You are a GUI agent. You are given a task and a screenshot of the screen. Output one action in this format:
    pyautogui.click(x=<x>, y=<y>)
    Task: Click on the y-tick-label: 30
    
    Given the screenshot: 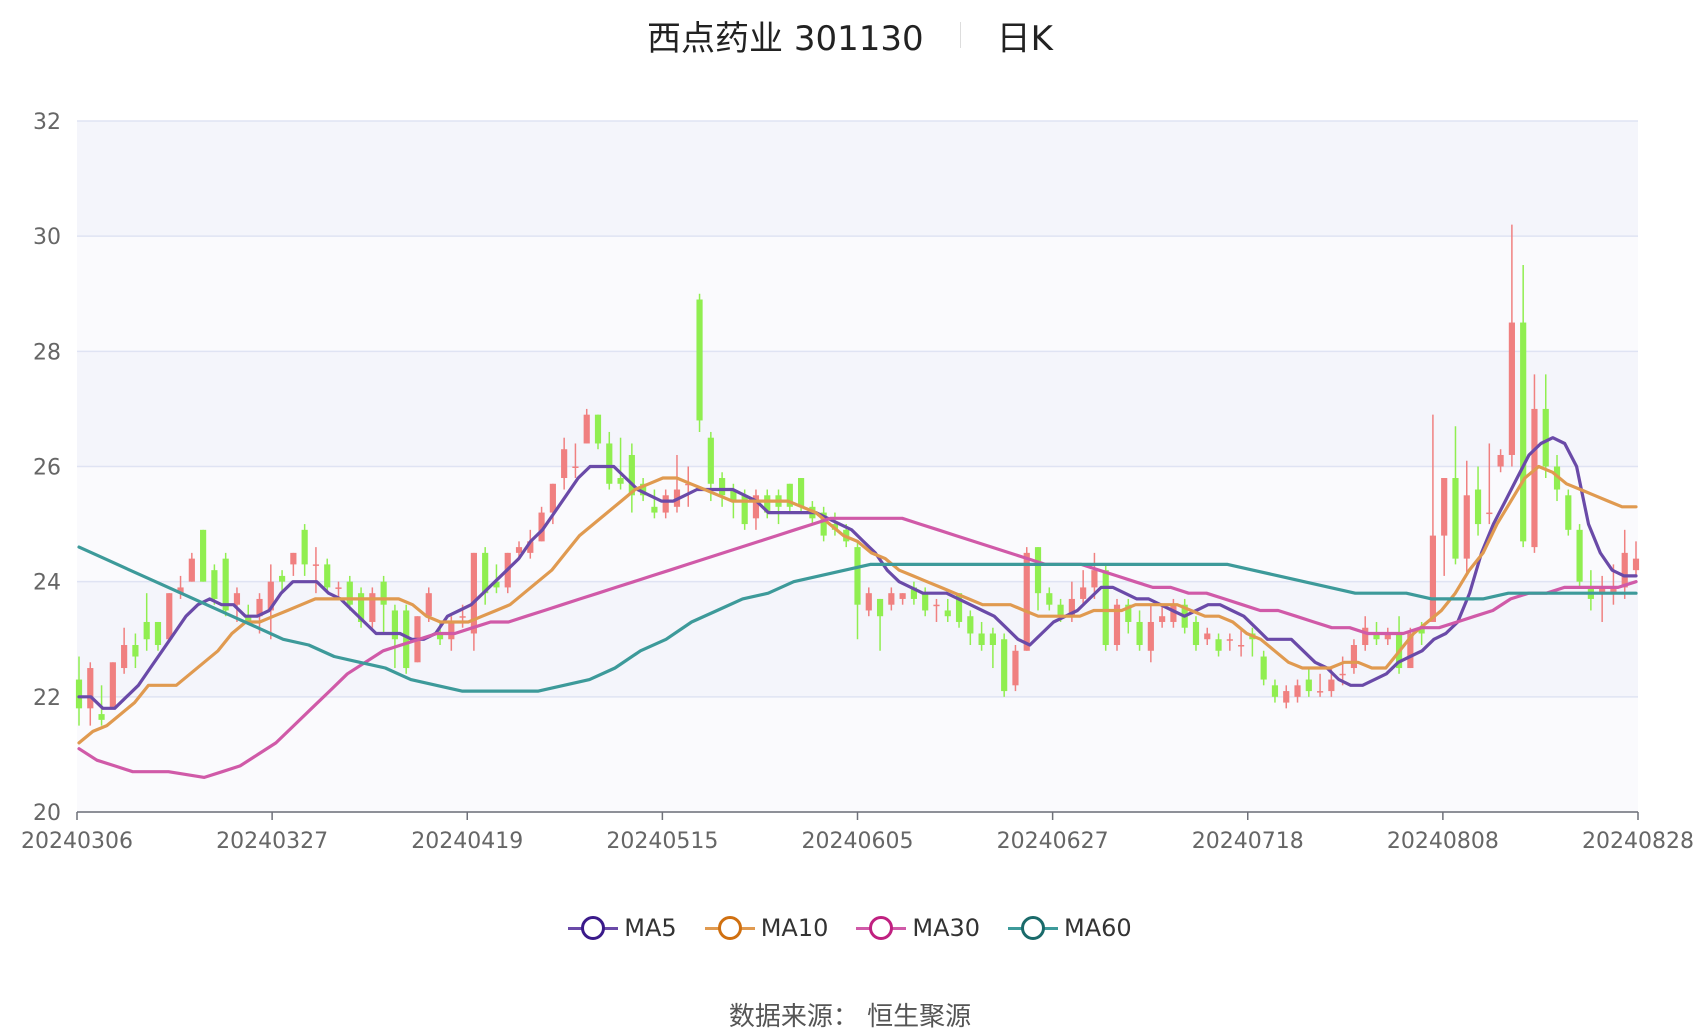 What is the action you would take?
    pyautogui.click(x=47, y=237)
    